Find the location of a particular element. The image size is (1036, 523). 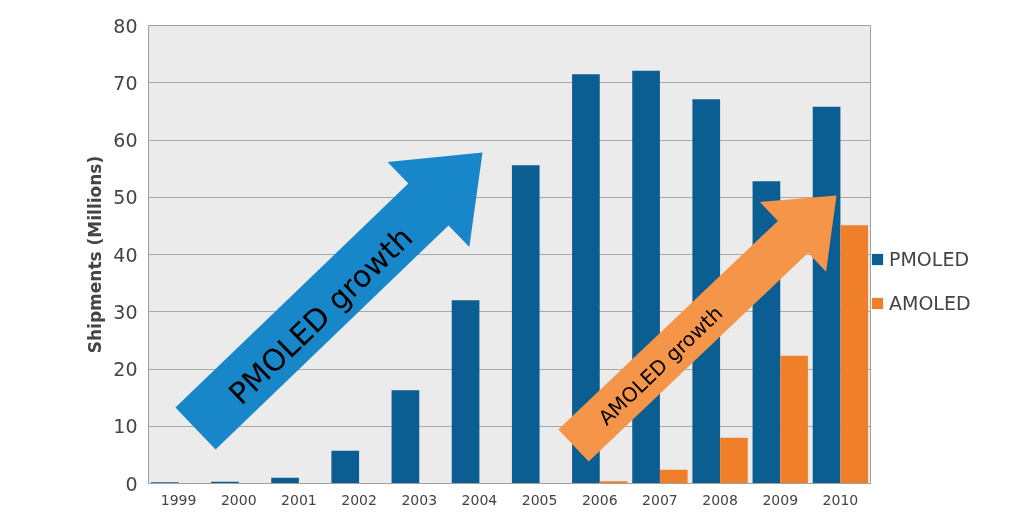

x-tick-label: 2002 is located at coordinates (359, 499).